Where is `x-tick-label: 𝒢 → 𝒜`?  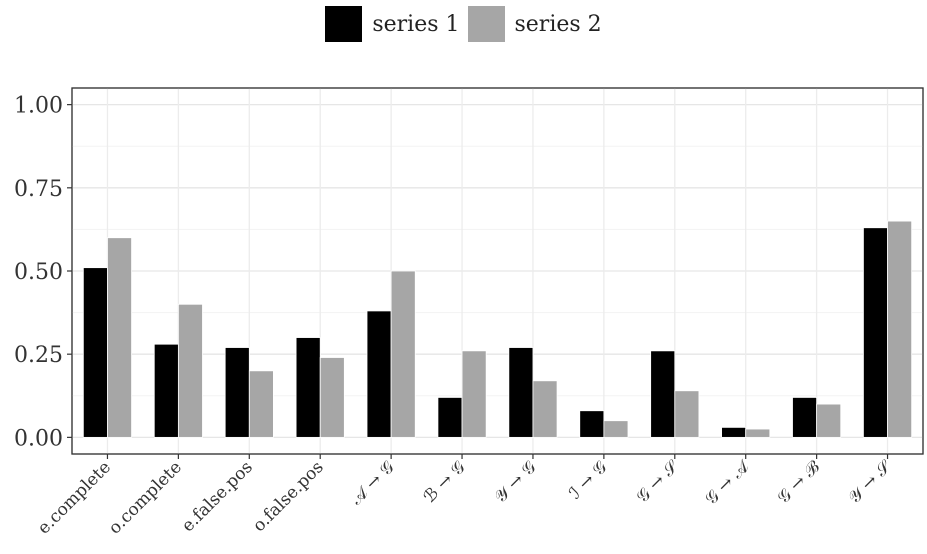
x-tick-label: 𝒢 → 𝒜 is located at coordinates (727, 482).